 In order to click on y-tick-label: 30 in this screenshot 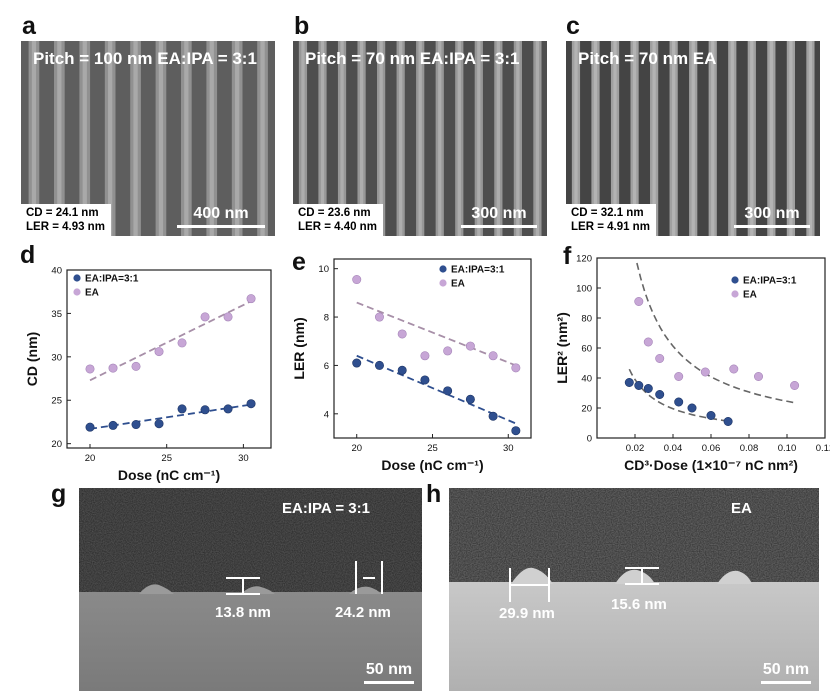, I will do `click(56, 357)`.